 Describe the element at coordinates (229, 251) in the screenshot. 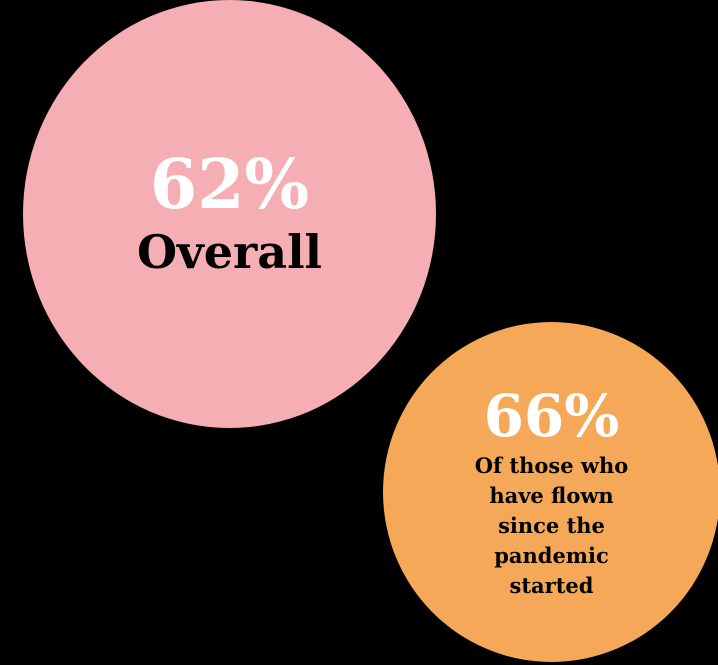

I see `bubble-overall-label: Overall` at that location.